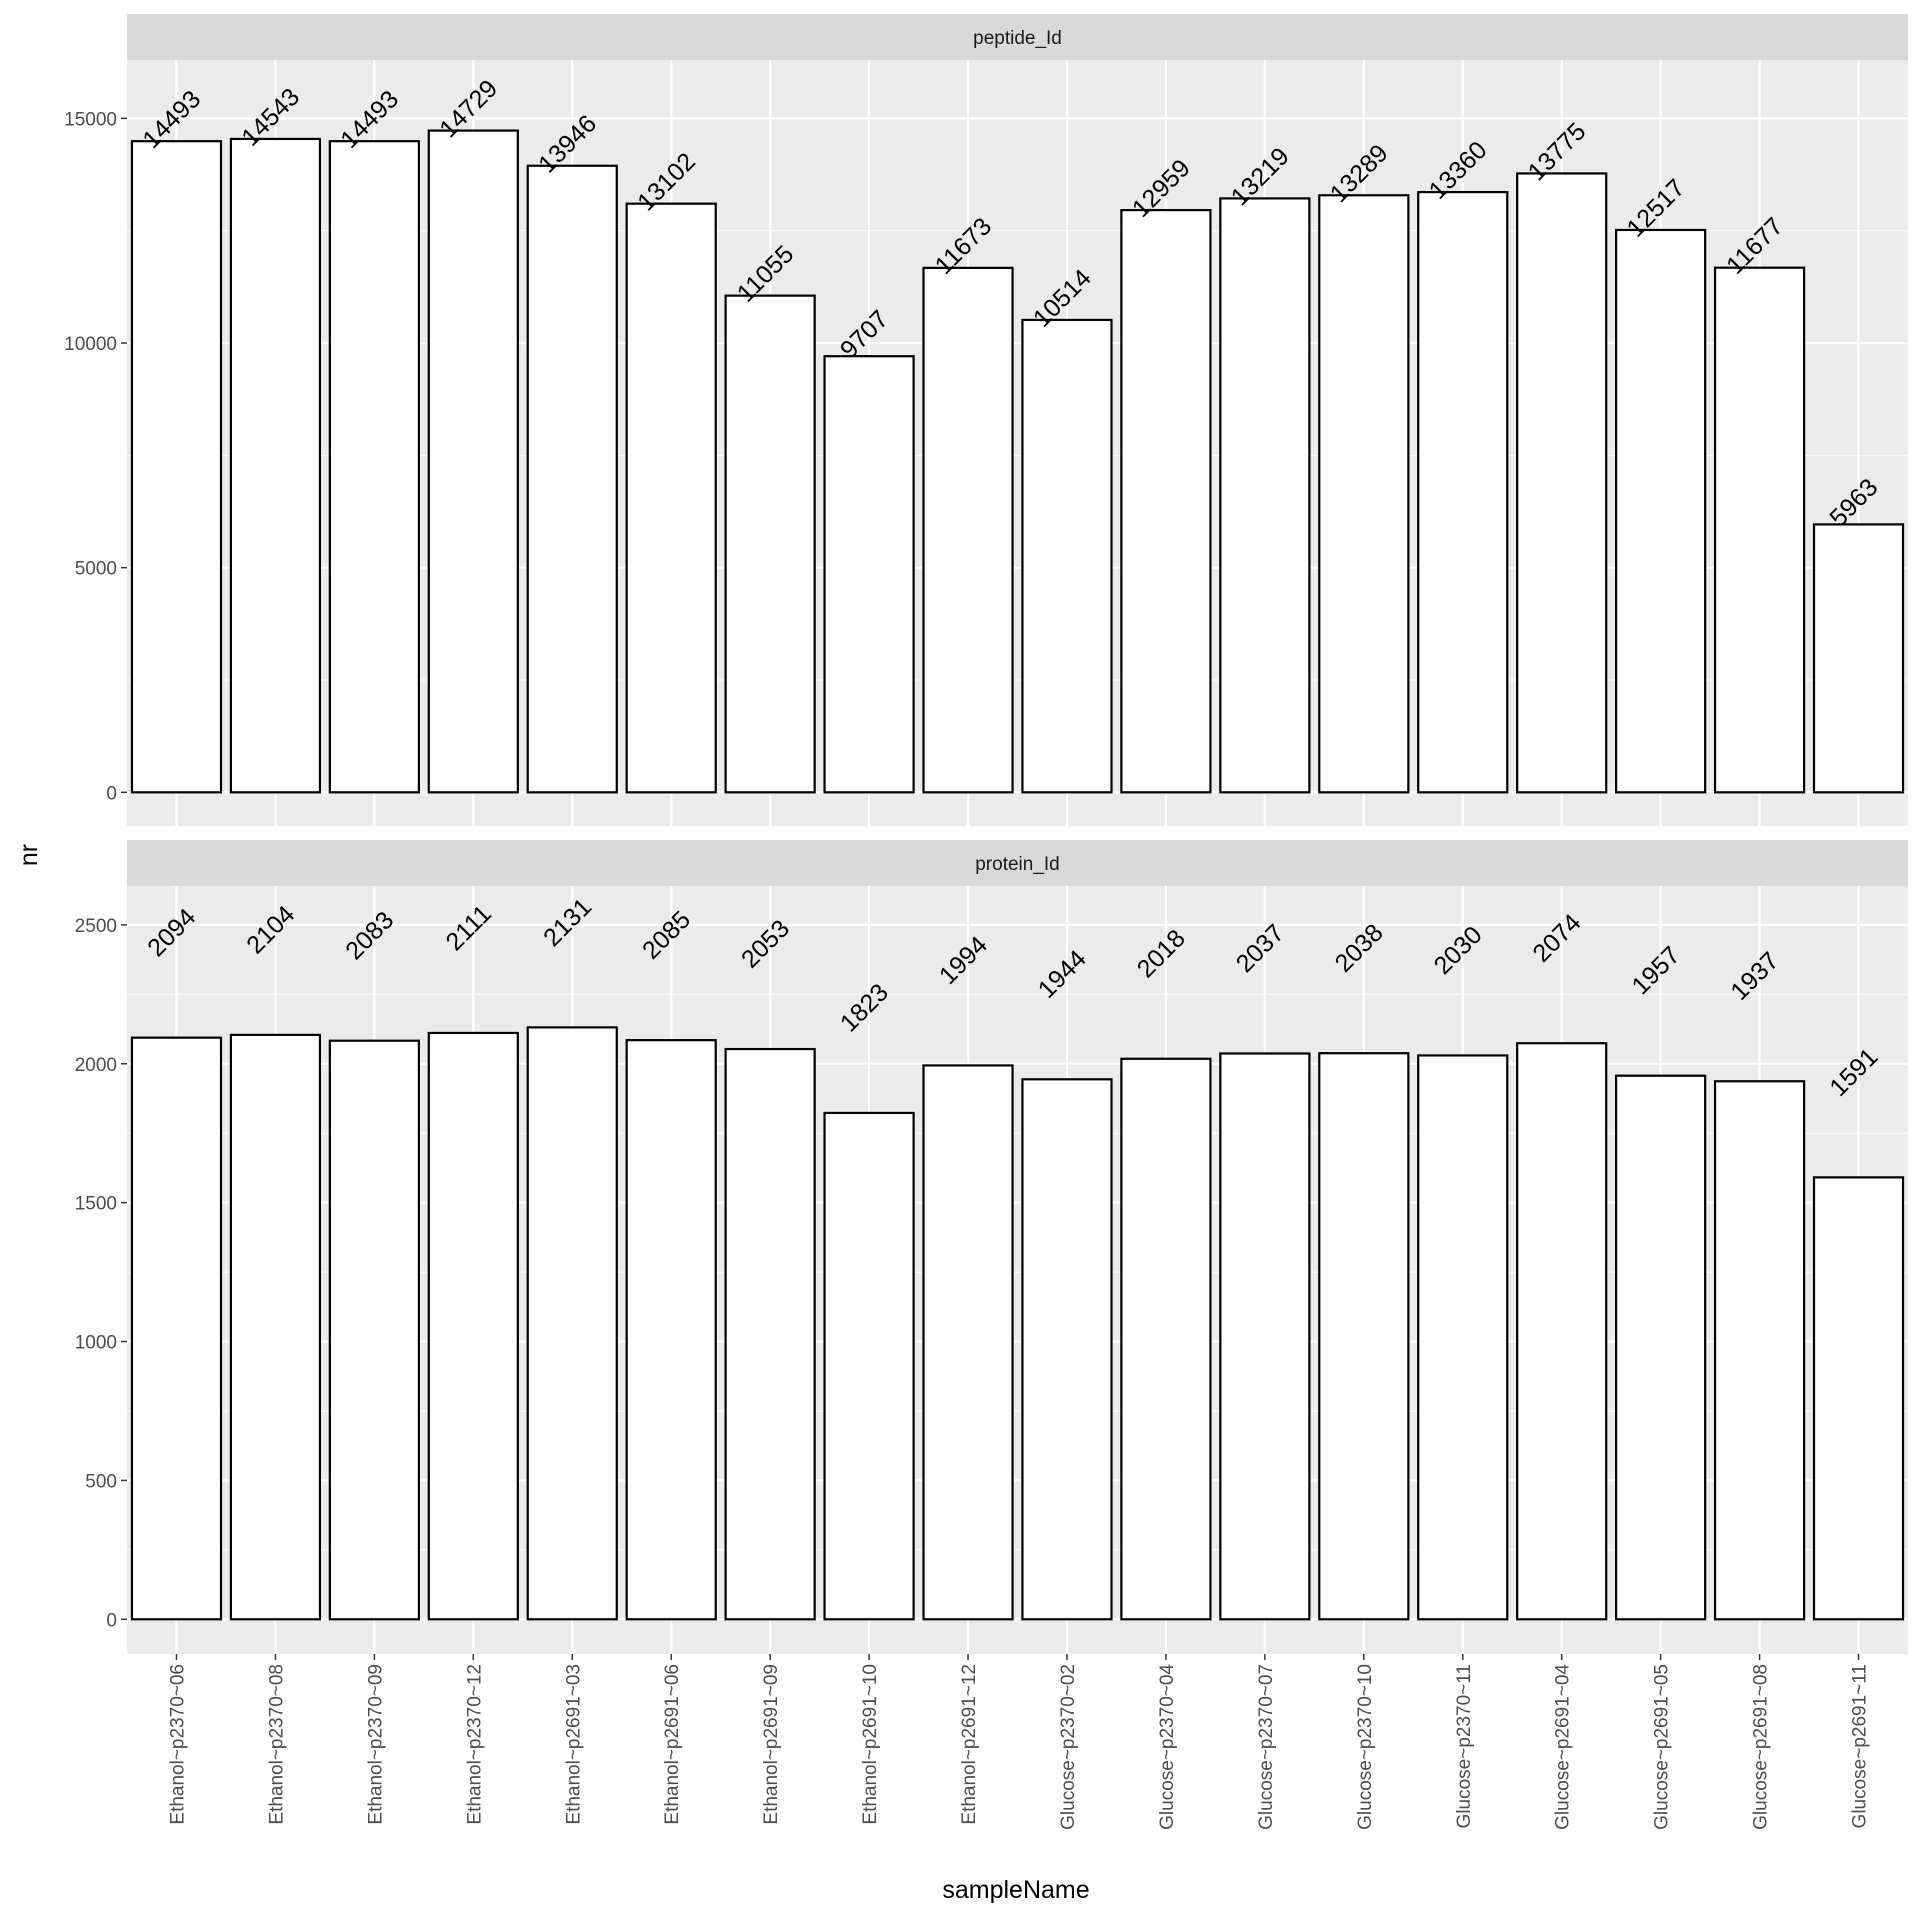 This screenshot has height=1920, width=1920. What do you see at coordinates (1068, 1747) in the screenshot?
I see `x-tick-label: Glucose~p2370~02` at bounding box center [1068, 1747].